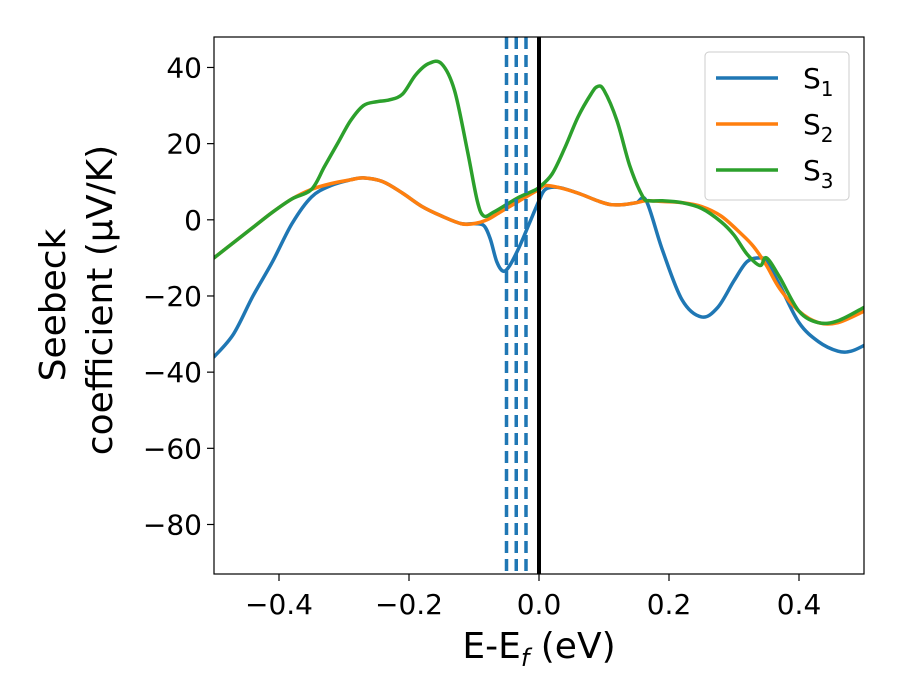 This screenshot has width=900, height=700. Describe the element at coordinates (53, 304) in the screenshot. I see `y-axis-label-line1: Seebeck` at that location.